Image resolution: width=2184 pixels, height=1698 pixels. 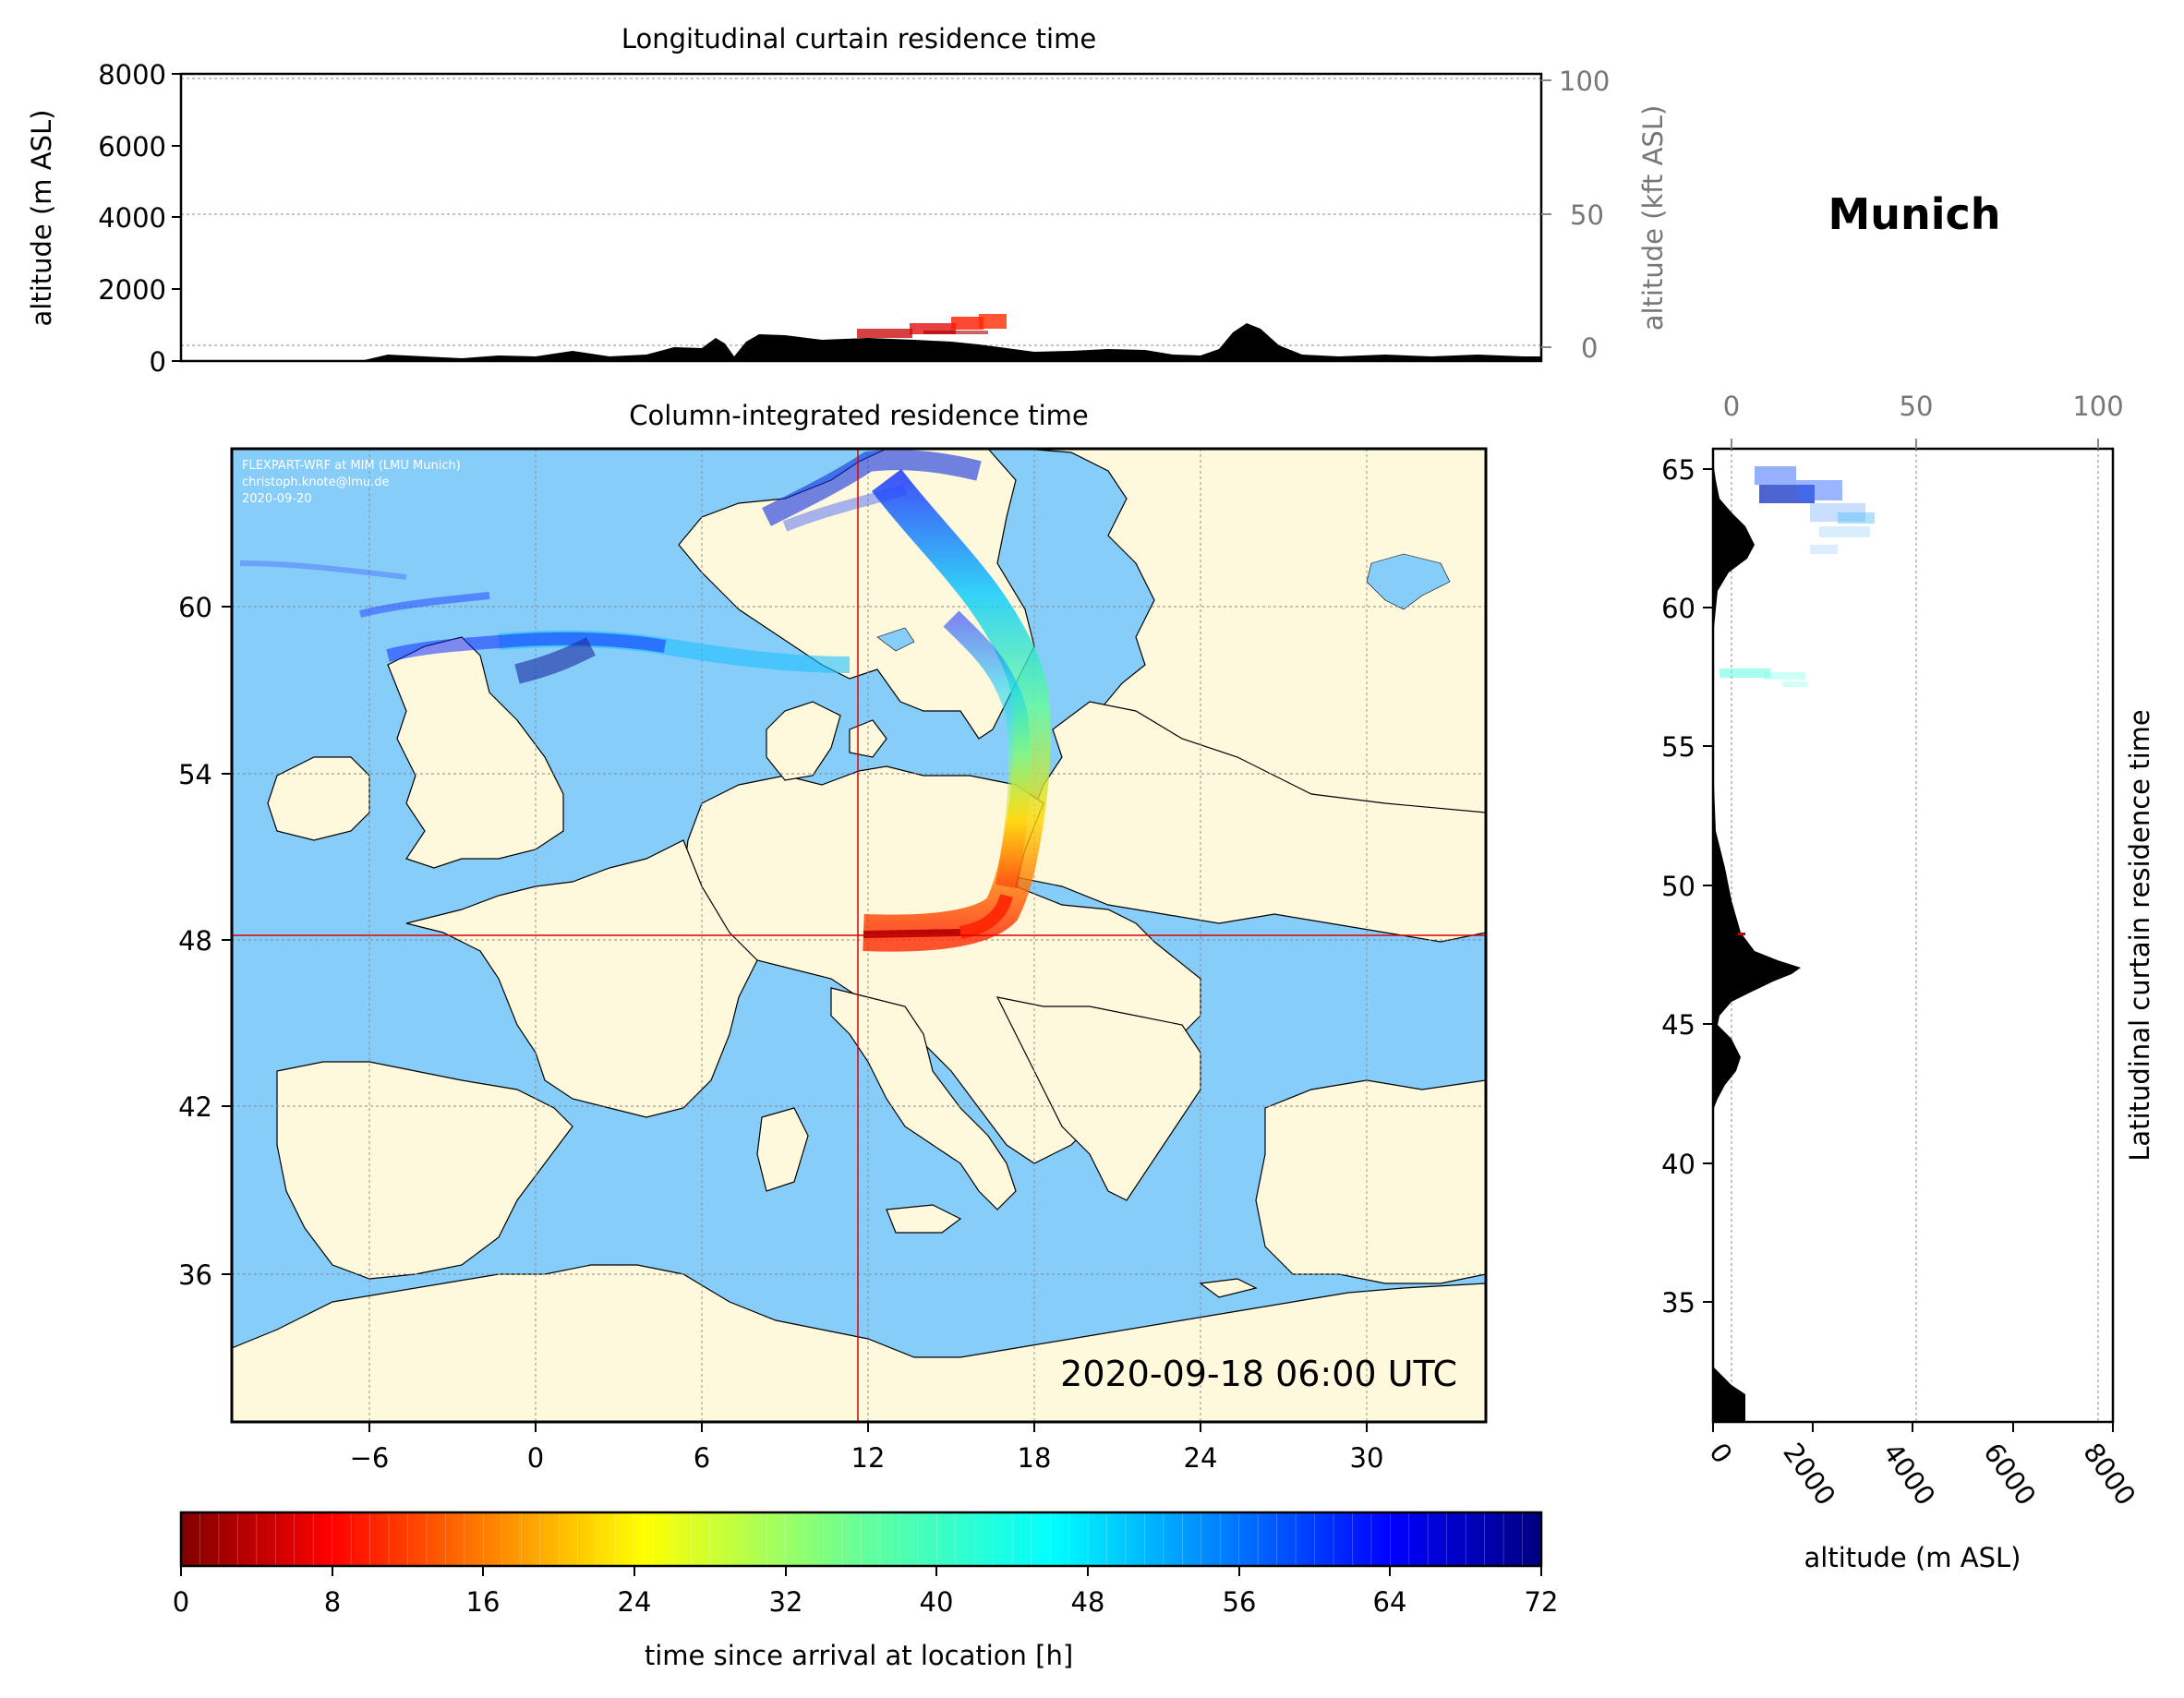 I want to click on latitudinal-title: Latitudinal curtain residence time, so click(x=2139, y=935).